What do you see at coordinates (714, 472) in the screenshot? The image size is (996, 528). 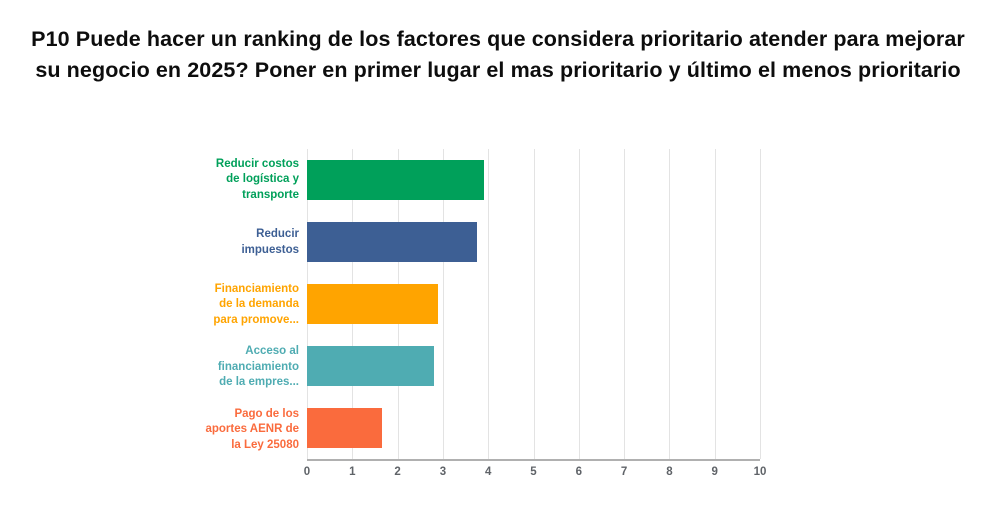 I see `x-tick-label-9: 9` at bounding box center [714, 472].